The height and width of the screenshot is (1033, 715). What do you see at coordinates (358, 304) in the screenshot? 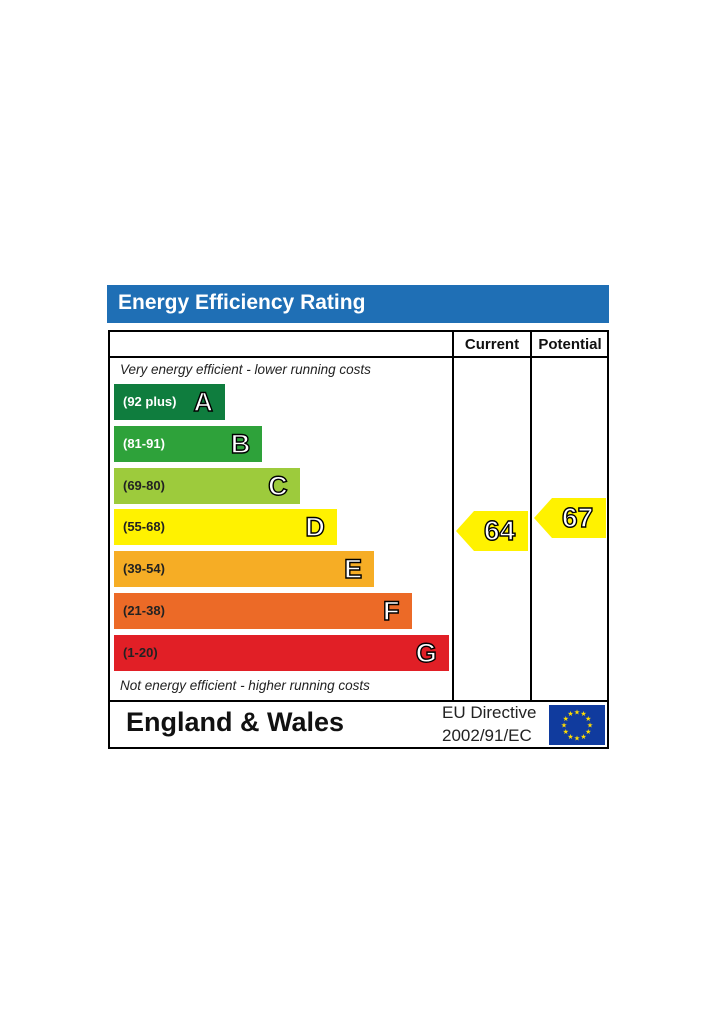
I see `chart-title: Energy Efficiency Rating` at bounding box center [358, 304].